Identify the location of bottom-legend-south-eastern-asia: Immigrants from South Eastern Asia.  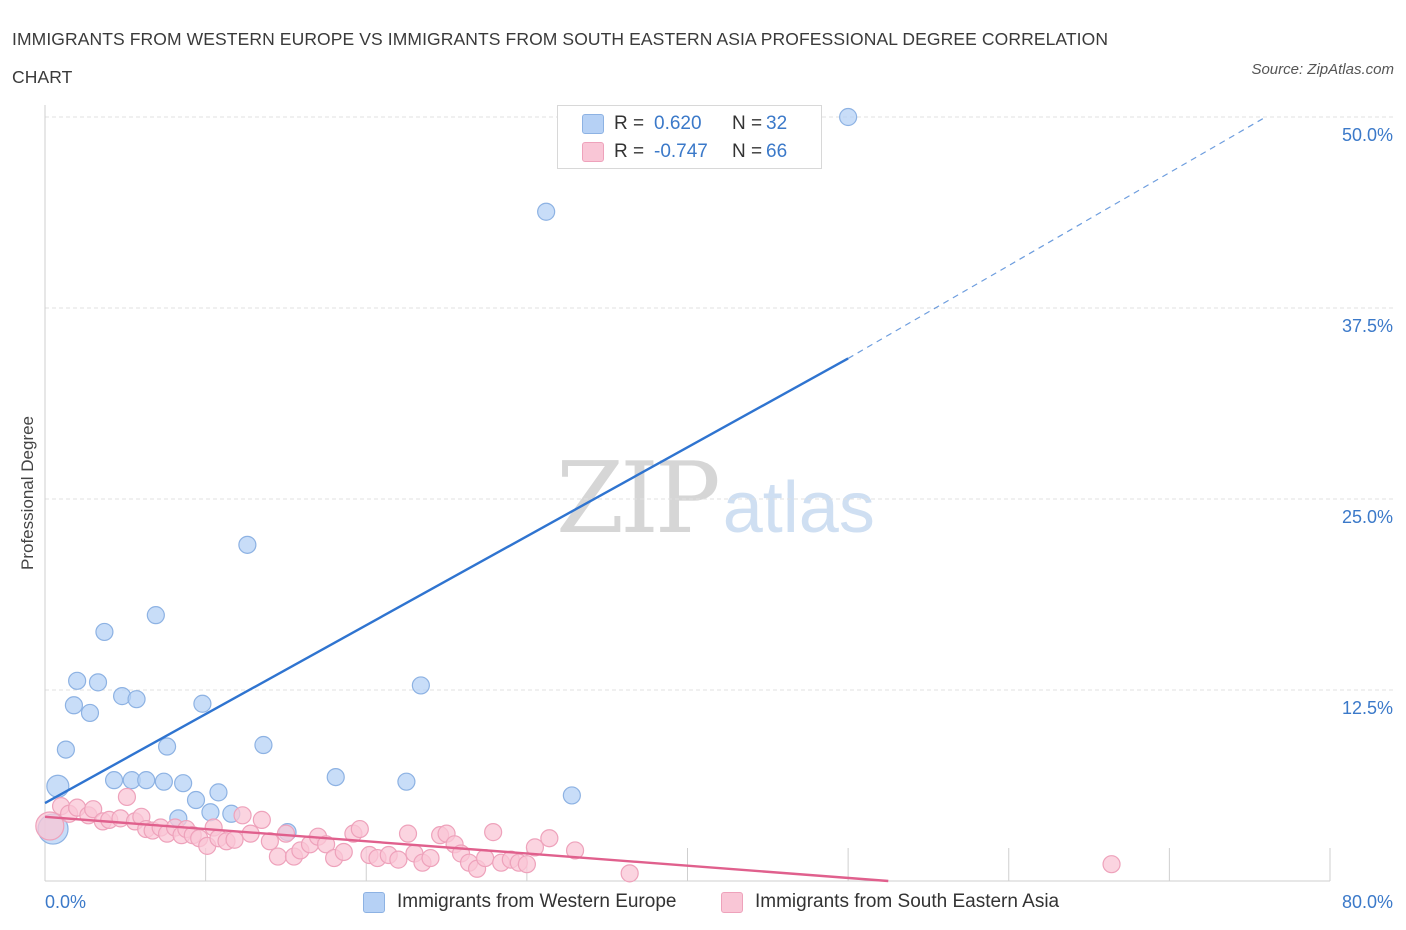
(890, 902).